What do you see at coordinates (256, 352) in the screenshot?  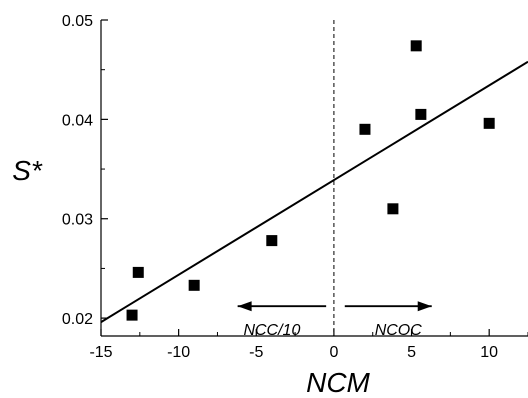 I see `x-tick-label: -5` at bounding box center [256, 352].